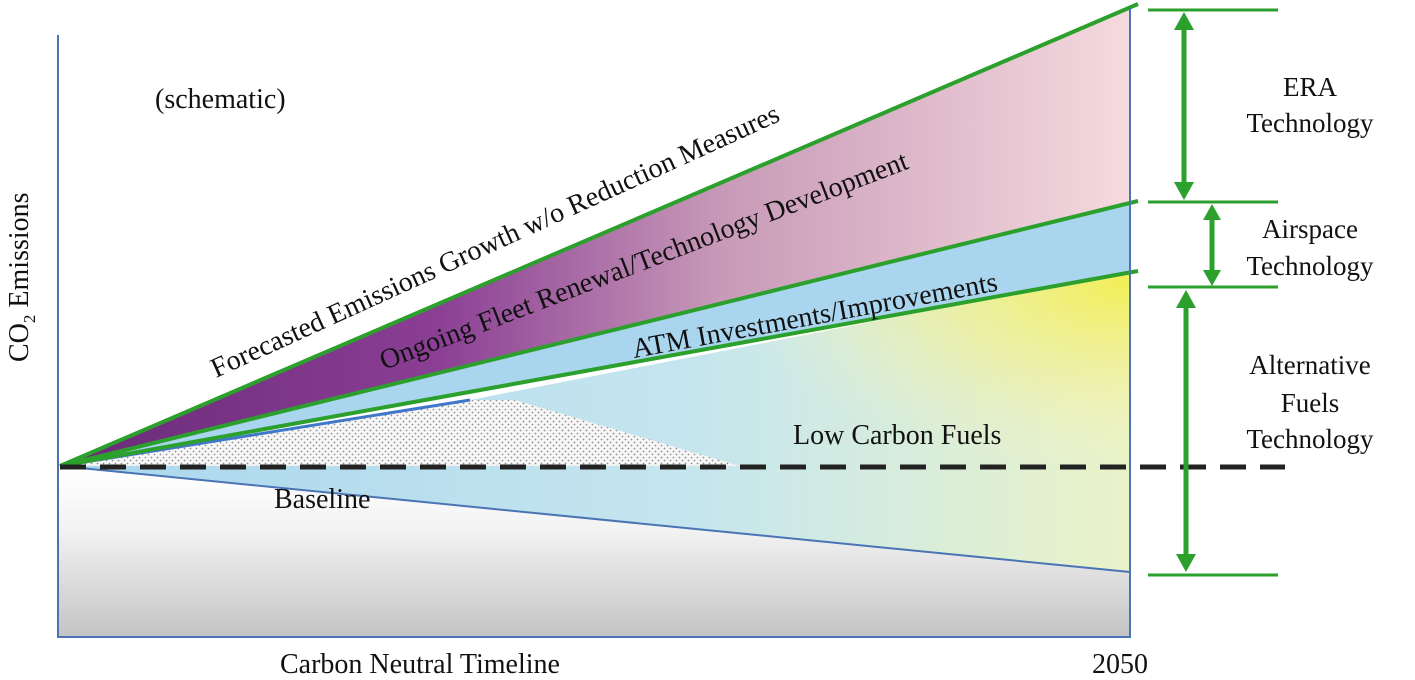 This screenshot has width=1415, height=680. Describe the element at coordinates (19, 253) in the screenshot. I see `y-axis-label-rest: Emissions` at that location.